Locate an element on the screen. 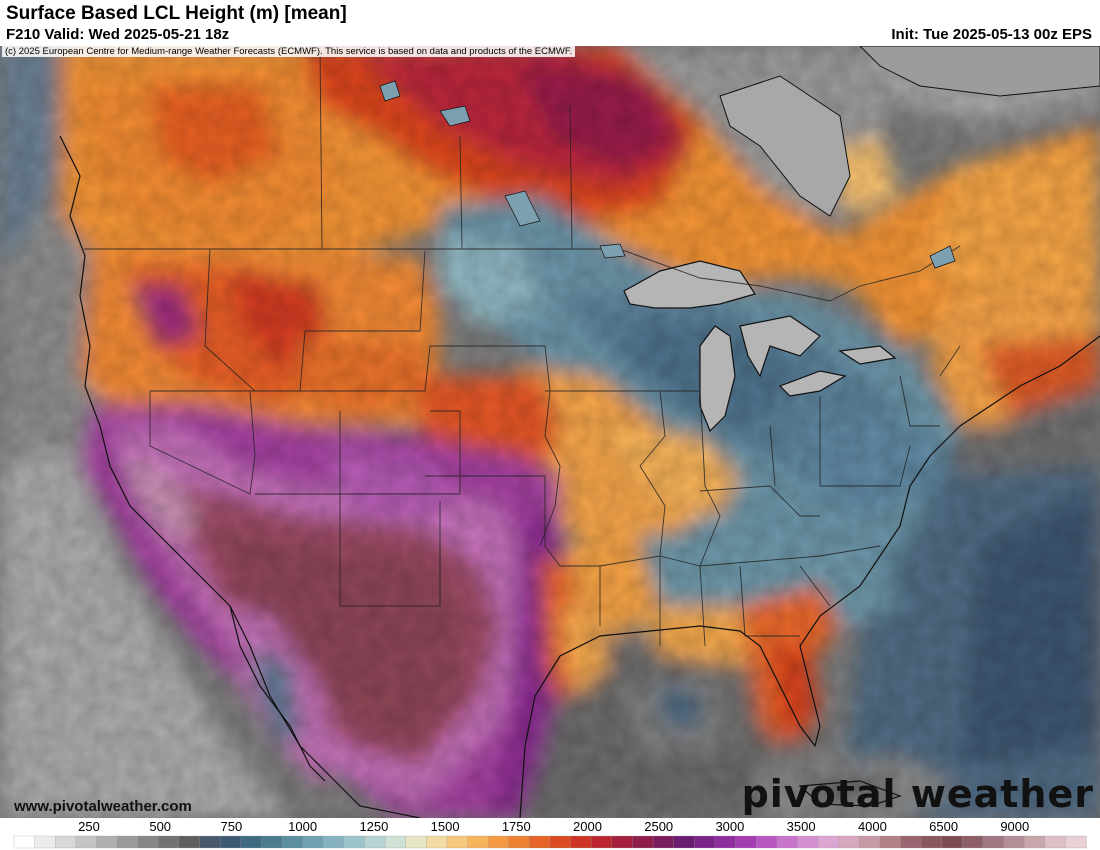  brand-text: pivotal weather is located at coordinates (917, 794).